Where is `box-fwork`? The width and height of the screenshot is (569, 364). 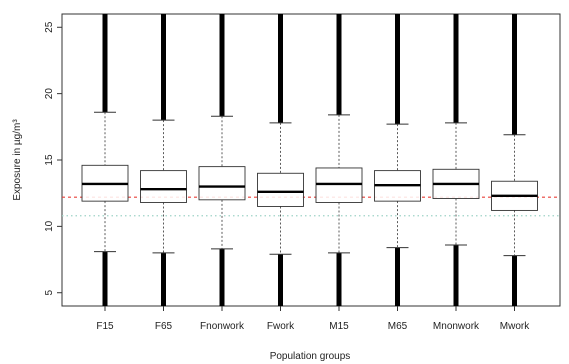
box-fwork is located at coordinates (280, 160).